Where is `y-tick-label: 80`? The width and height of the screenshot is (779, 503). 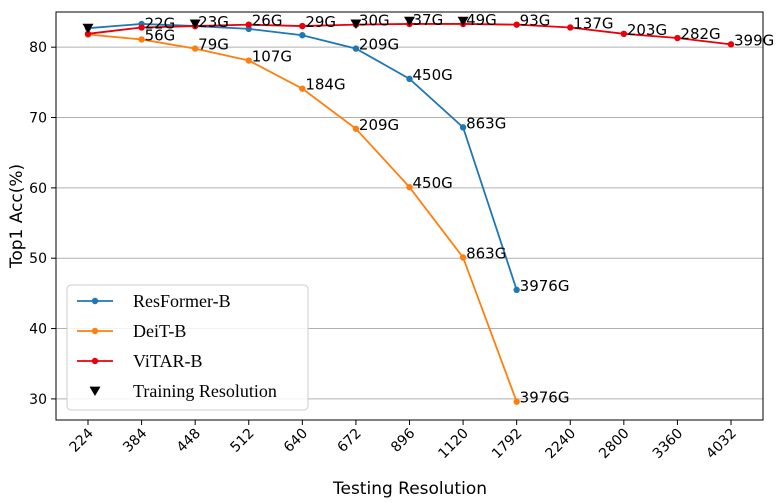
y-tick-label: 80 is located at coordinates (38, 48).